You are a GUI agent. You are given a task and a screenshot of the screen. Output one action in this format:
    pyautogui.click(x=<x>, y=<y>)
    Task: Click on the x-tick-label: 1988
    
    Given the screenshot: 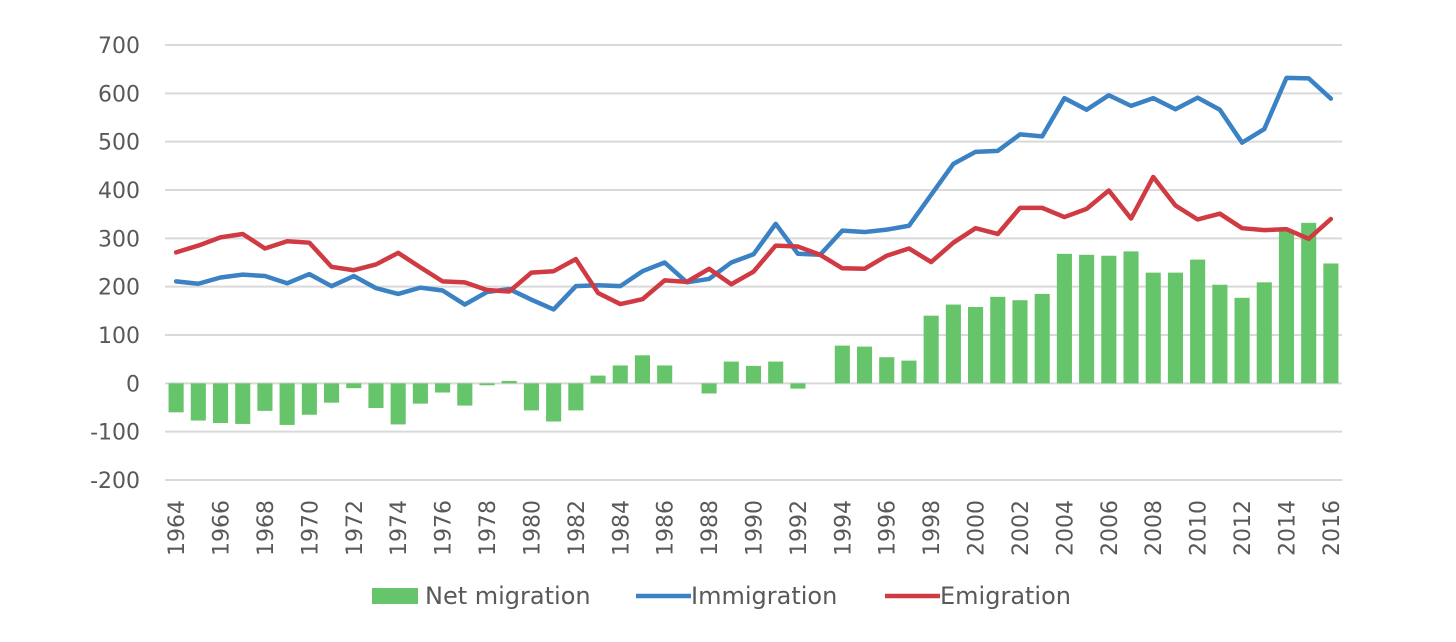 What is the action you would take?
    pyautogui.click(x=710, y=528)
    